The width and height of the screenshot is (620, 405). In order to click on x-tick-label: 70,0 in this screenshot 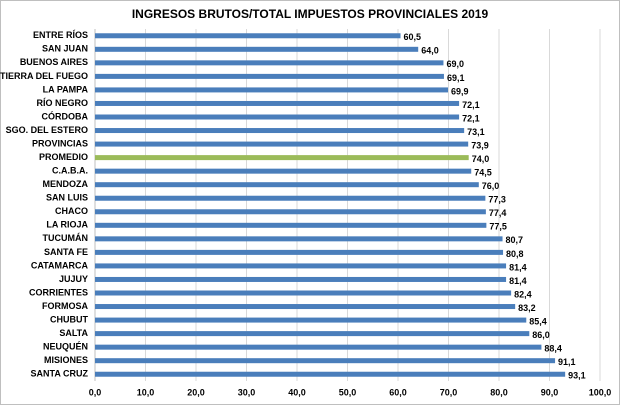, I will do `click(449, 392)`.